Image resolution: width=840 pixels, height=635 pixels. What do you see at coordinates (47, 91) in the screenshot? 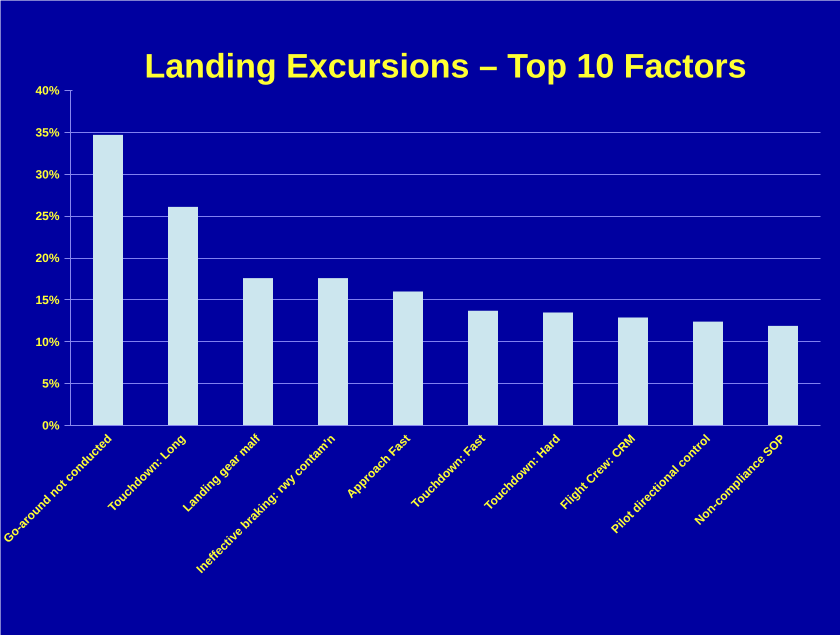
I see `y-tick-label: 40%` at bounding box center [47, 91].